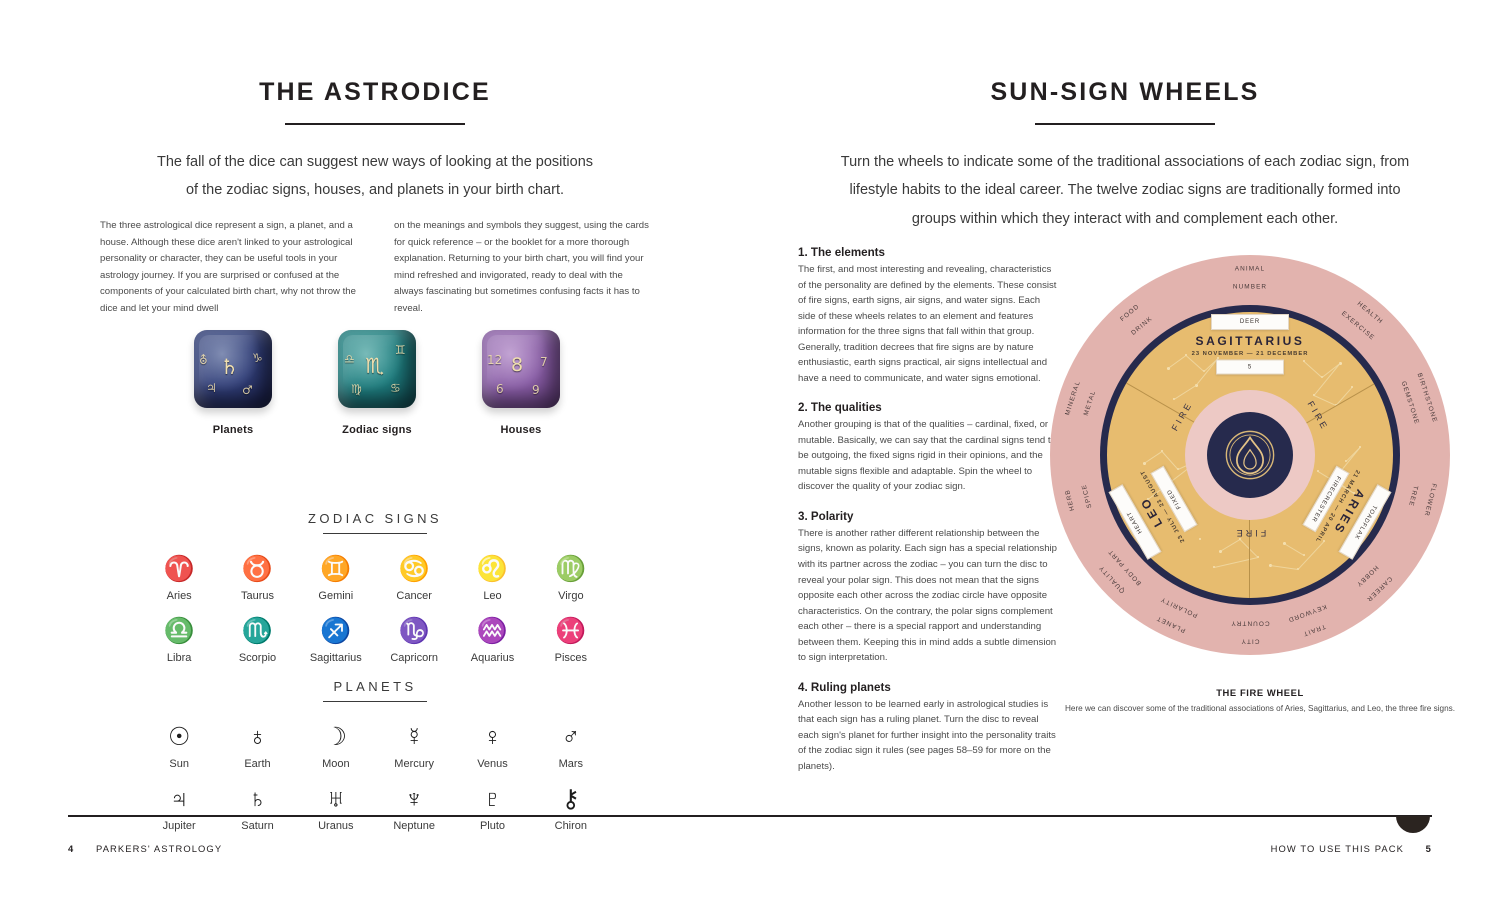 The image size is (1500, 898). Describe the element at coordinates (257, 799) in the screenshot. I see `saturn-icon: ♄` at that location.